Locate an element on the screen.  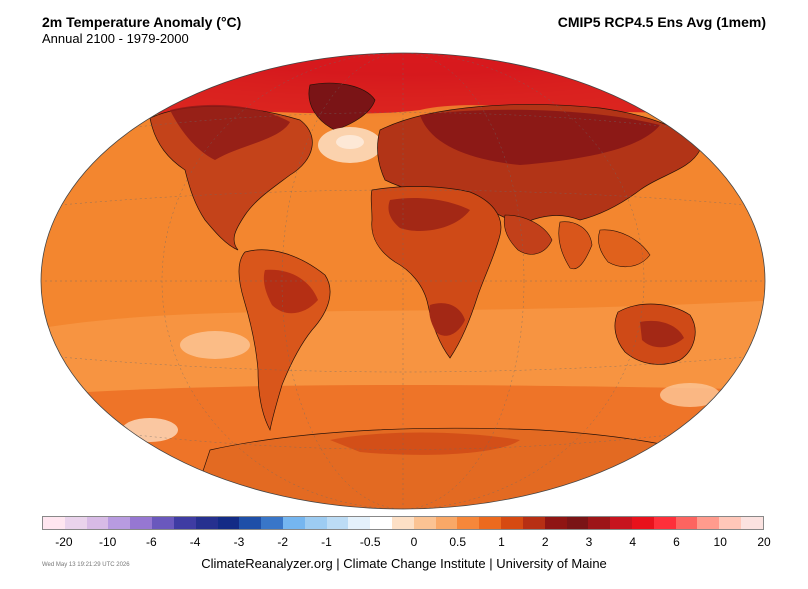
map-title: 2m Temperature Anomaly (°C) is located at coordinates (142, 22).